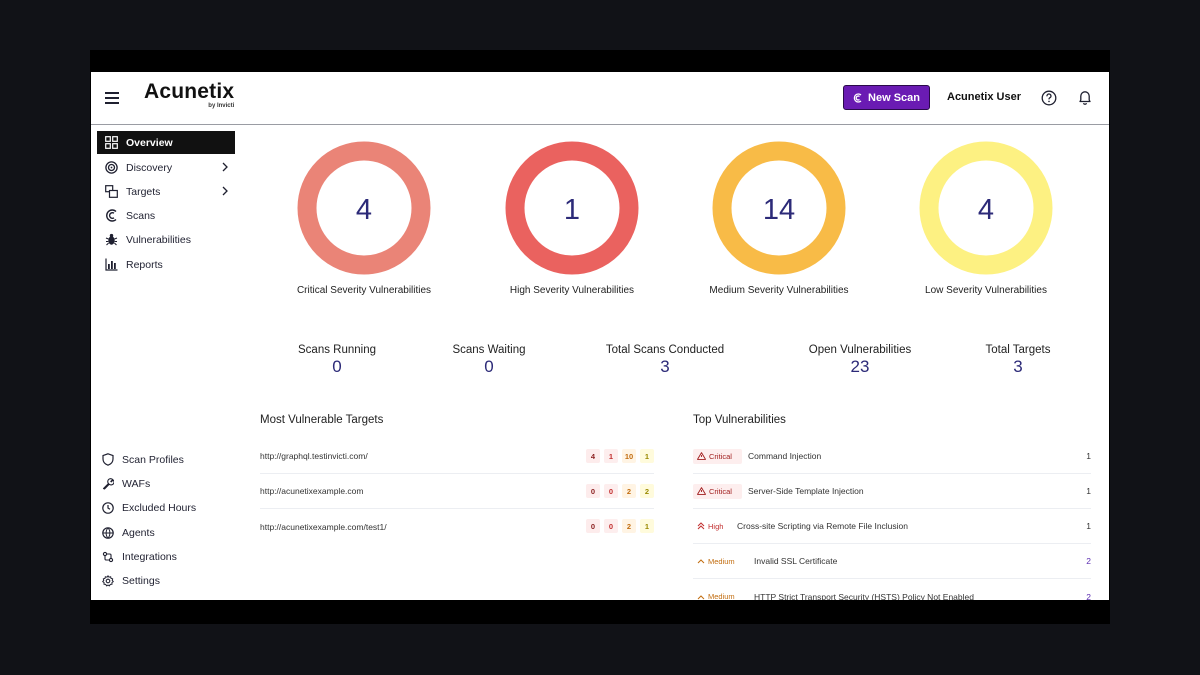 This screenshot has width=1200, height=675. I want to click on sidebar-item-label: Targets, so click(143, 191).